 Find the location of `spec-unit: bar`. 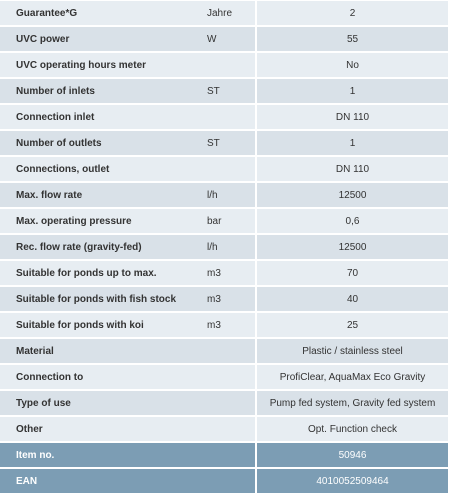

spec-unit: bar is located at coordinates (231, 221).